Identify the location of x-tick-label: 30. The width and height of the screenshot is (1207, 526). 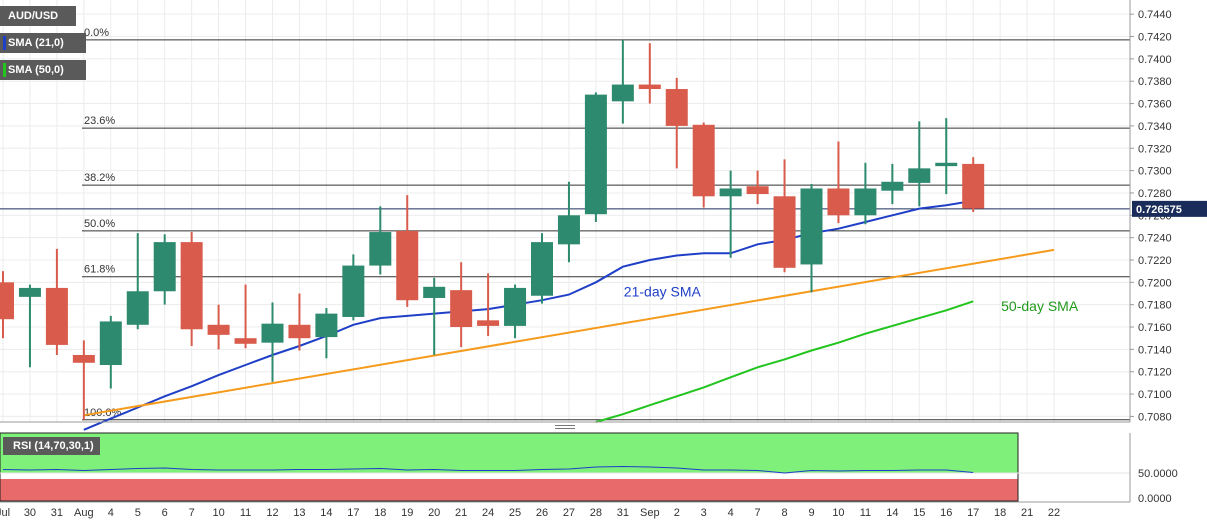
(30, 513).